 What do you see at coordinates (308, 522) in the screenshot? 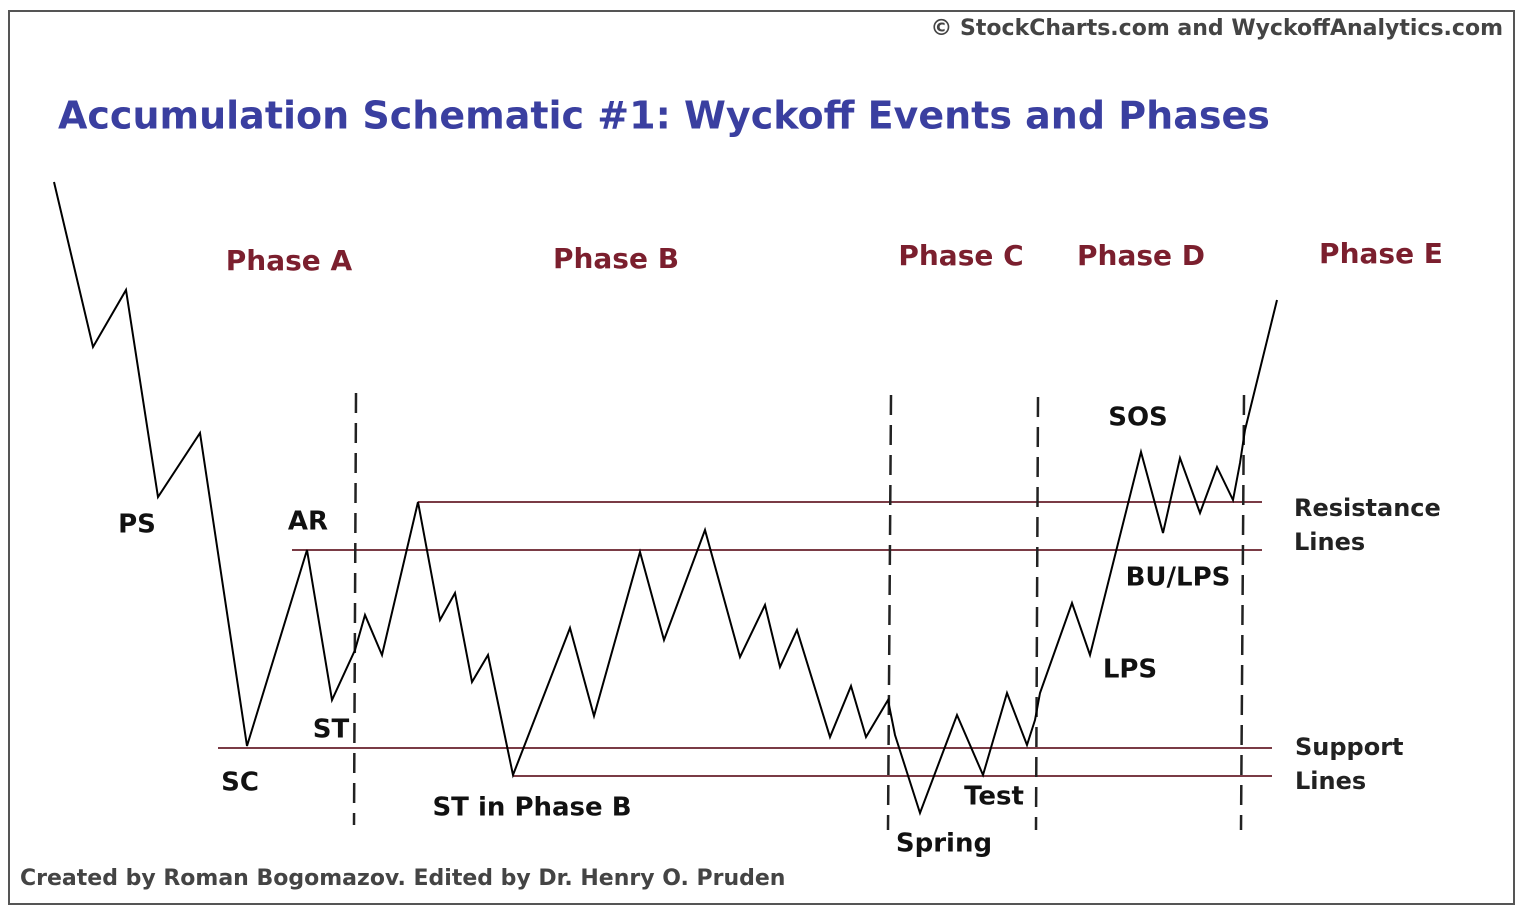
I see `event-label: AR` at bounding box center [308, 522].